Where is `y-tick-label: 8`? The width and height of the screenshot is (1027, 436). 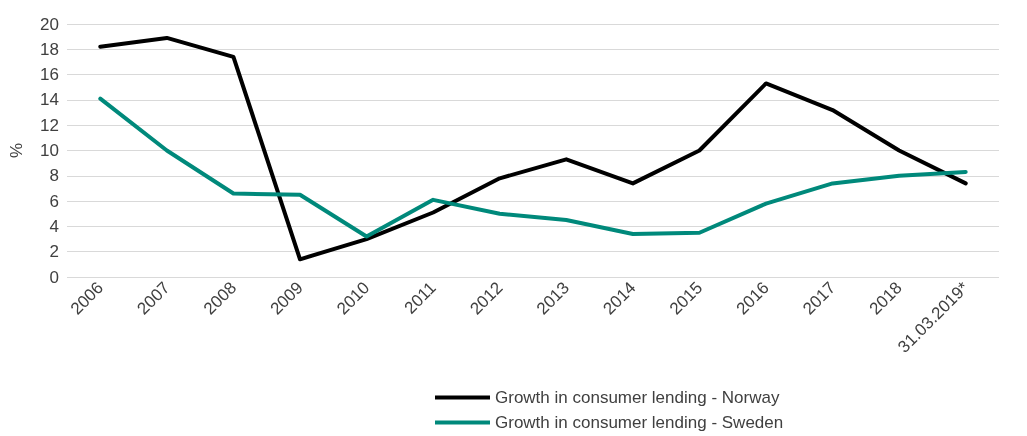 y-tick-label: 8 is located at coordinates (54, 176).